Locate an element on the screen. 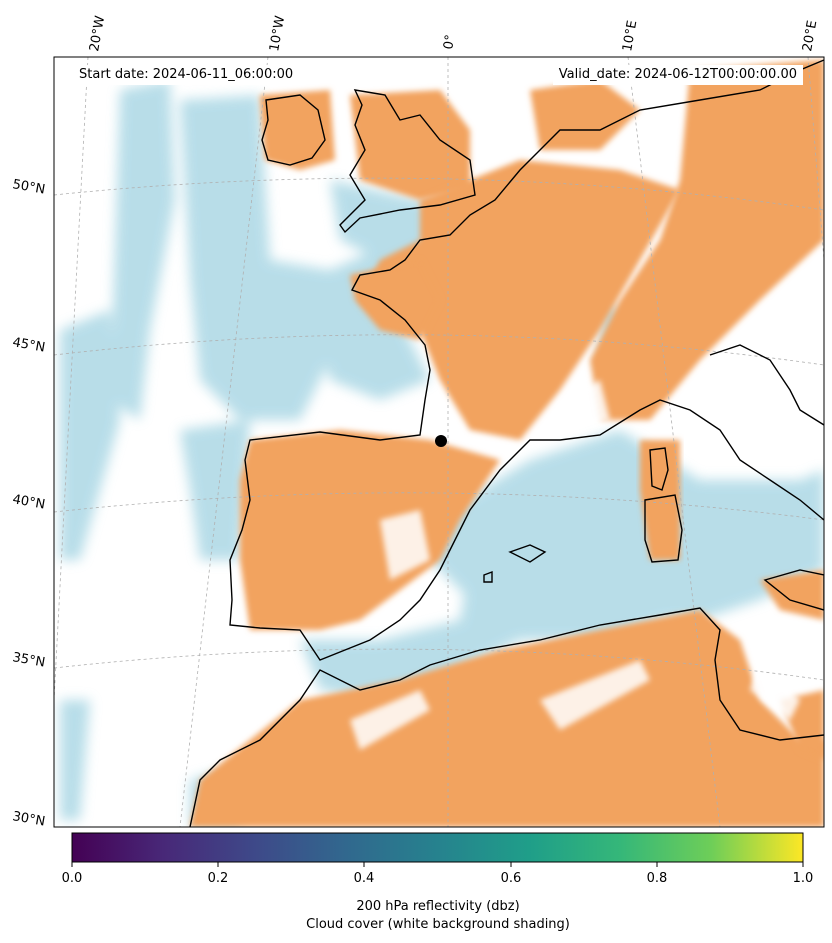  latitude-labels: 50°N 45°N 40°N 35°N 30°N is located at coordinates (28, 503).